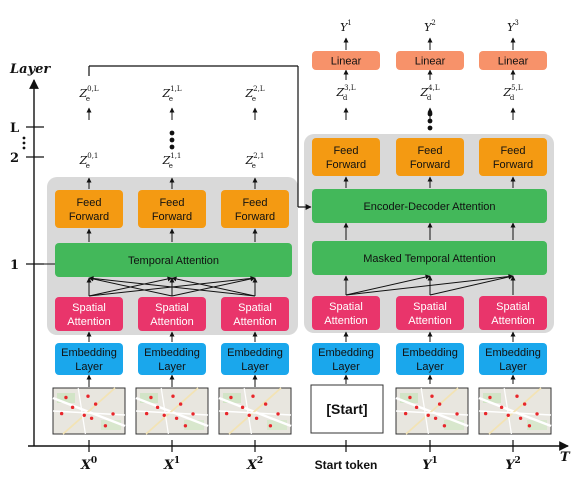 The height and width of the screenshot is (487, 581). I want to click on encoder-map-thumbnail-1-park2, so click(194, 425).